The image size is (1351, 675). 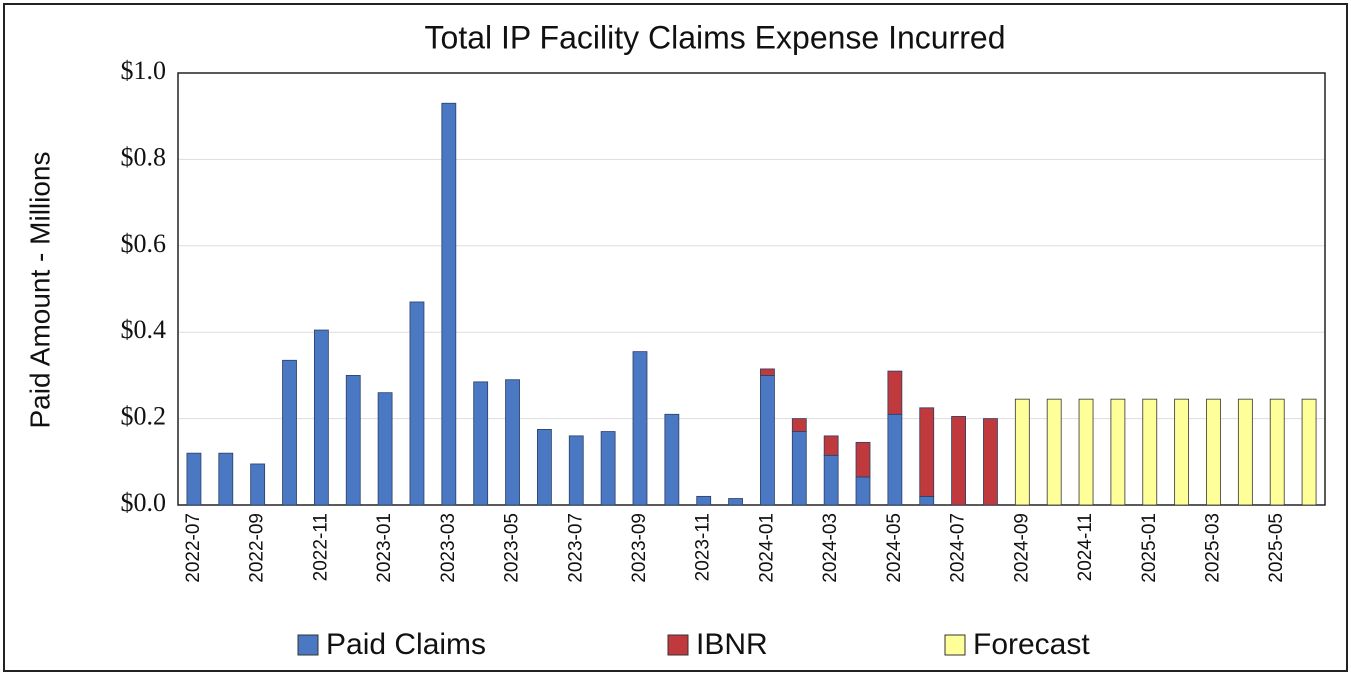 What do you see at coordinates (1031, 644) in the screenshot?
I see `legend-label: Forecast` at bounding box center [1031, 644].